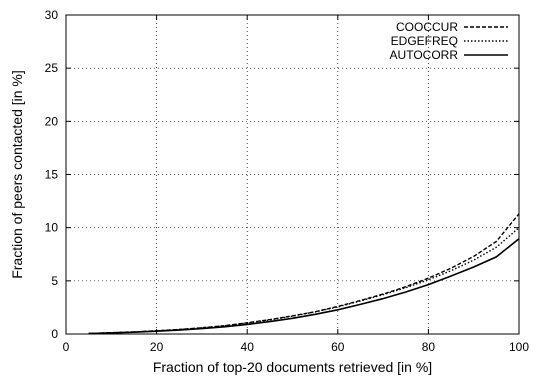 The width and height of the screenshot is (534, 379). Describe the element at coordinates (66, 347) in the screenshot. I see `x-tick-label: 0` at that location.